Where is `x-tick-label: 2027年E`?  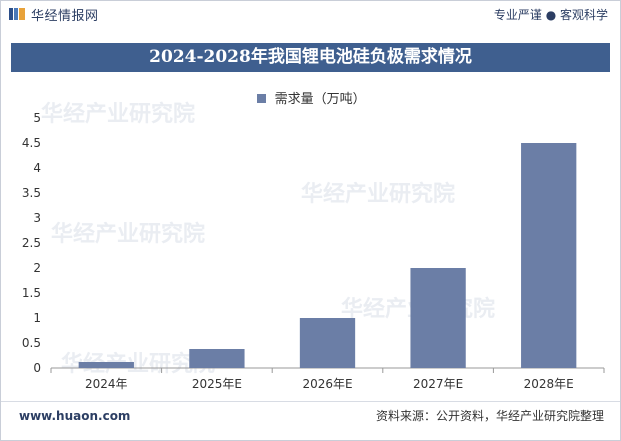
x-tick-label: 2027年E is located at coordinates (438, 384).